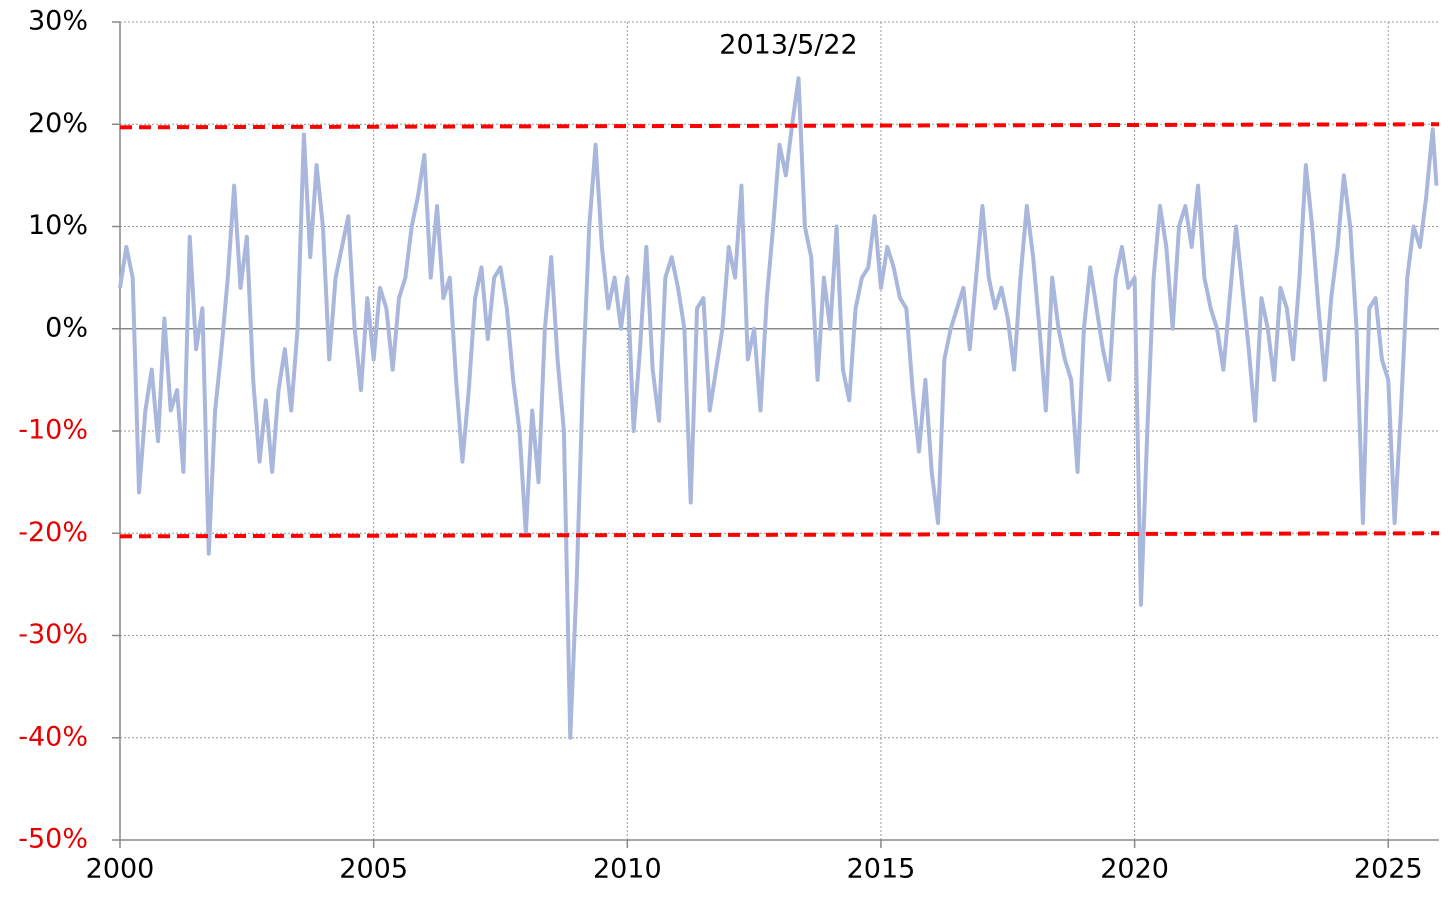 This screenshot has height=920, width=1456. I want to click on y-tick-label: -50%, so click(53, 839).